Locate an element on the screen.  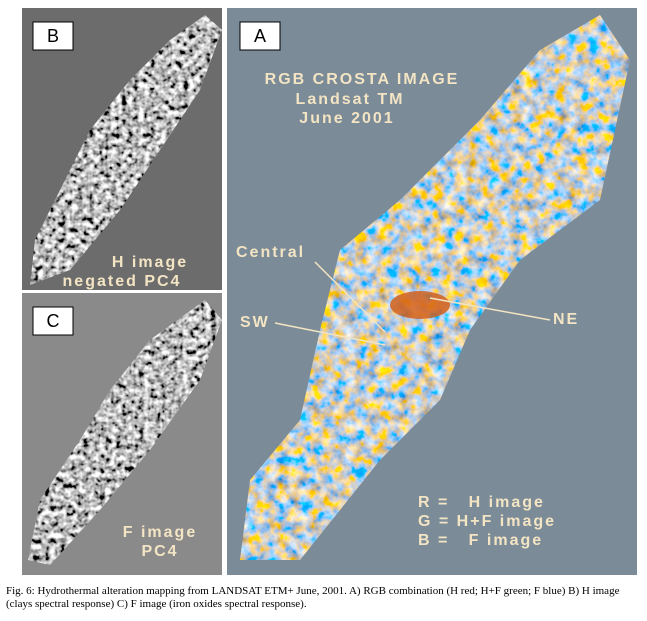
panel-text: PC4 is located at coordinates (159, 551).